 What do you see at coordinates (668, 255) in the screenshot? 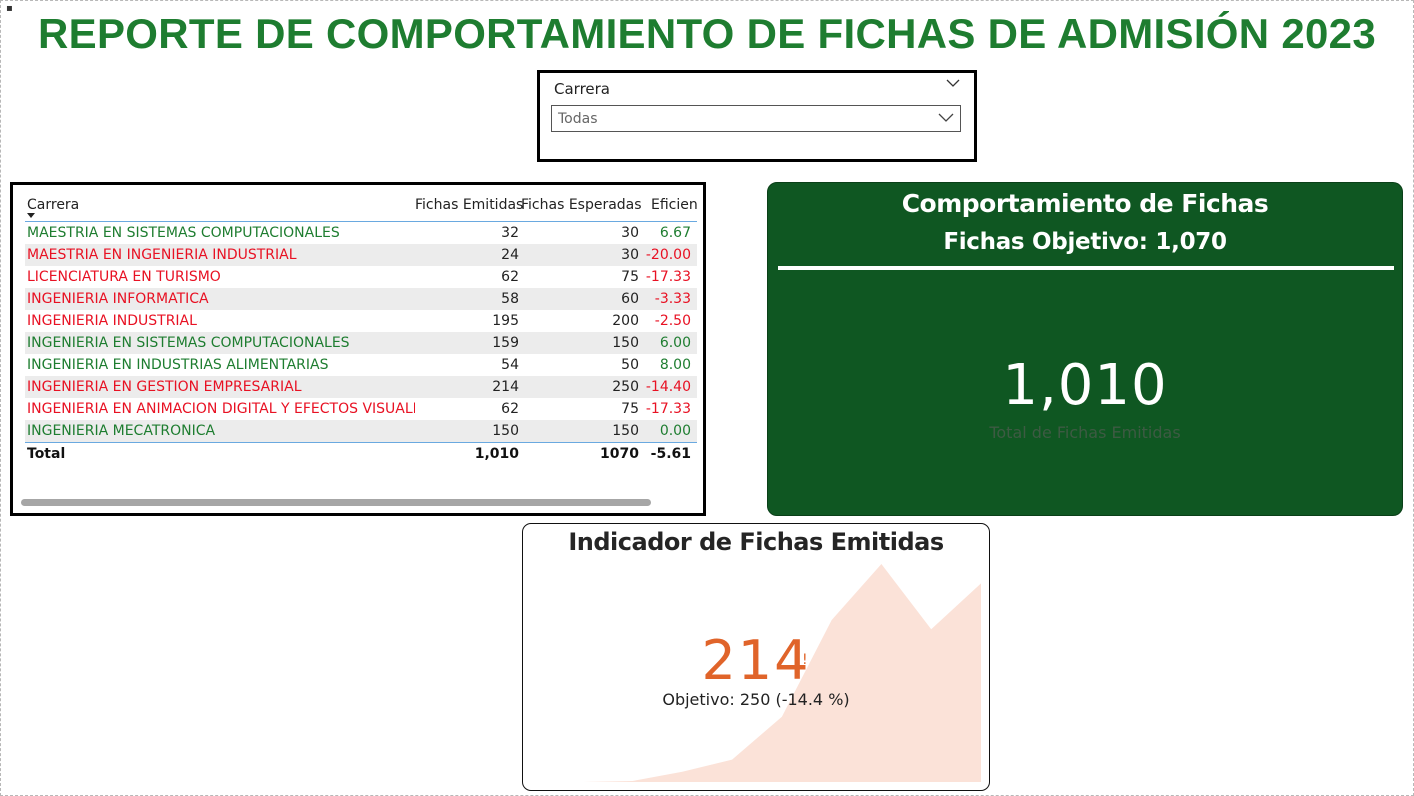
I see `cell-eficiencia: -20.00` at bounding box center [668, 255].